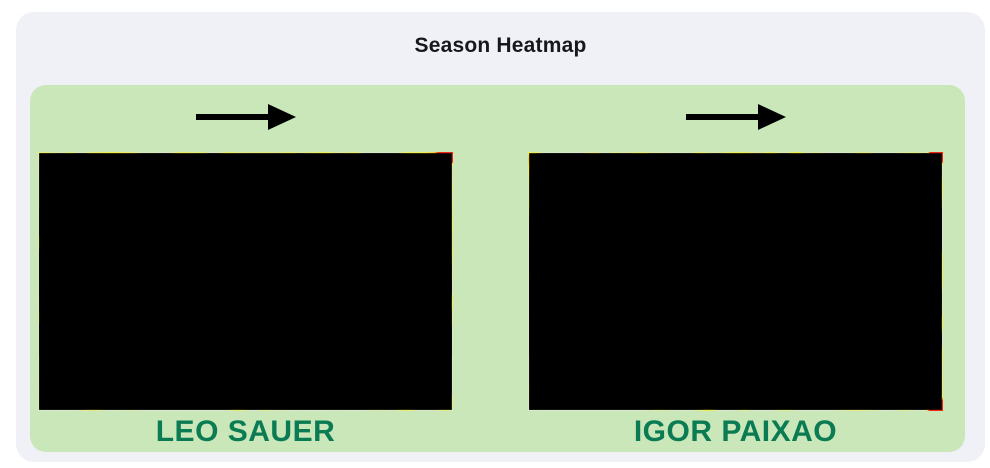 Image resolution: width=990 pixels, height=468 pixels. Describe the element at coordinates (735, 431) in the screenshot. I see `player-name-label: IGOR PAIXAO` at that location.